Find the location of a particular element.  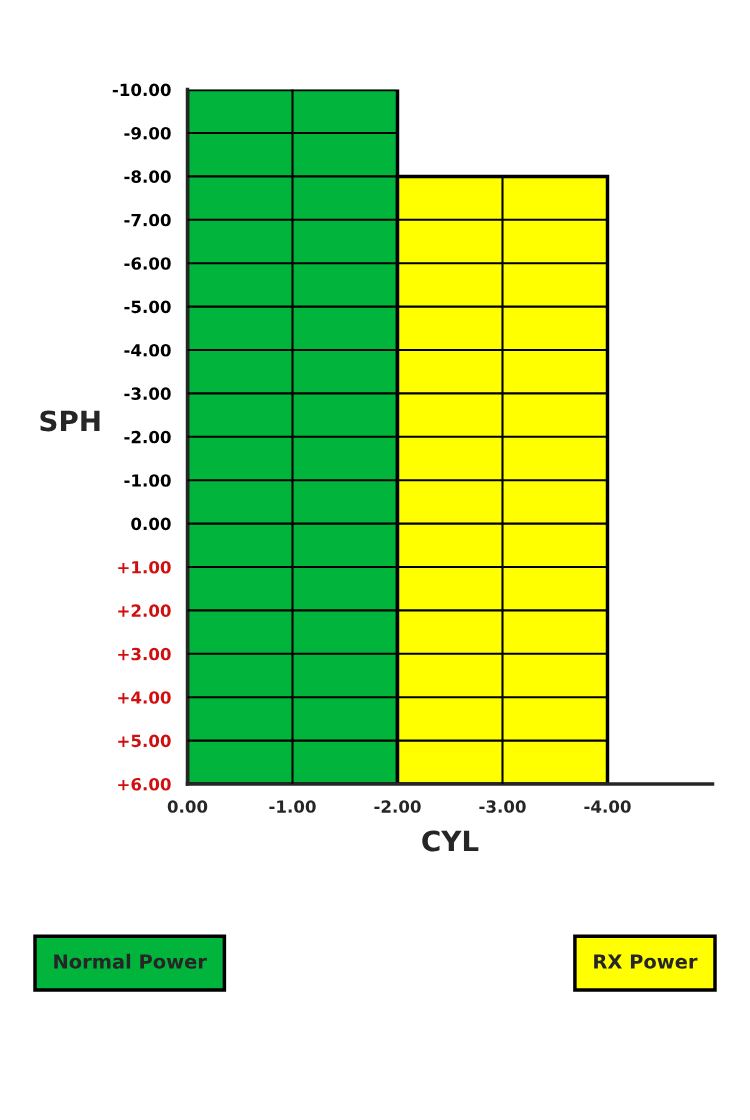

y-tick-label: +3.00 is located at coordinates (144, 654).